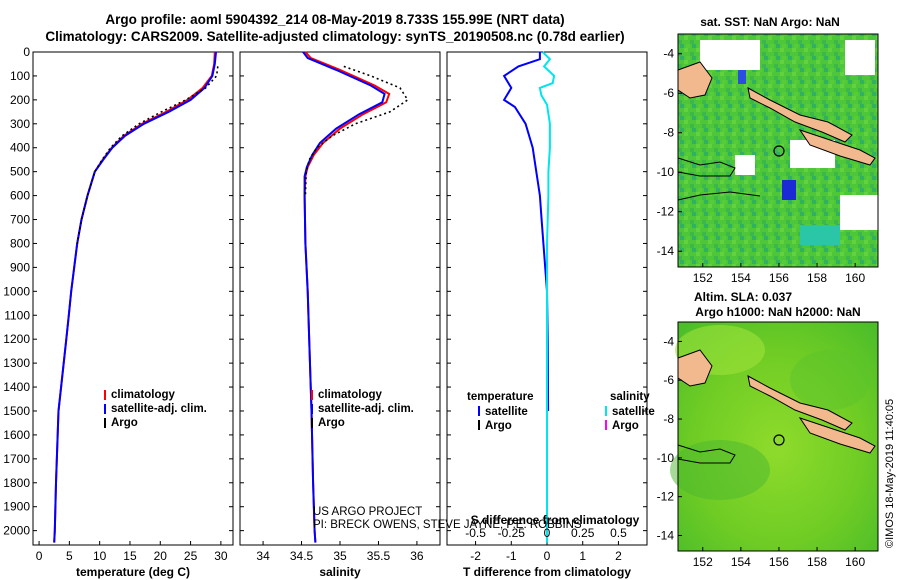 The height and width of the screenshot is (580, 900). What do you see at coordinates (16, 507) in the screenshot?
I see `y-tick-label: 1900` at bounding box center [16, 507].